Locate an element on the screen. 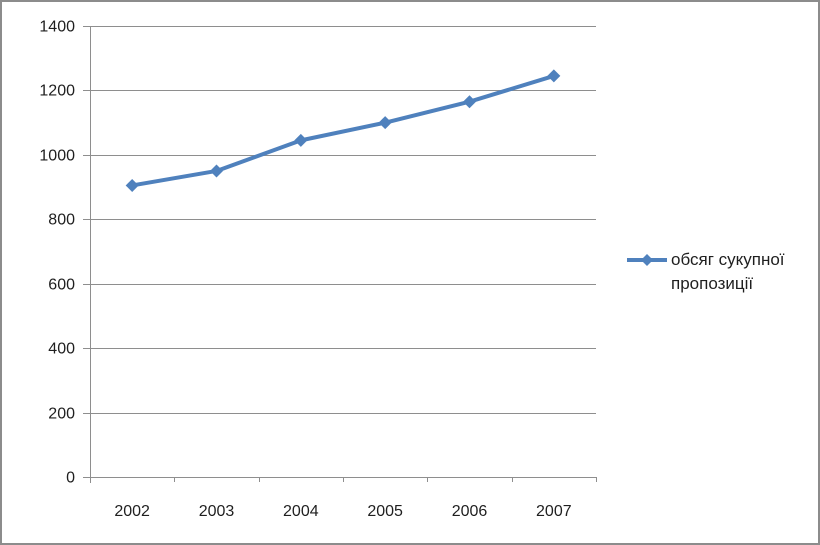  svg-text: 800 is located at coordinates (61, 220).